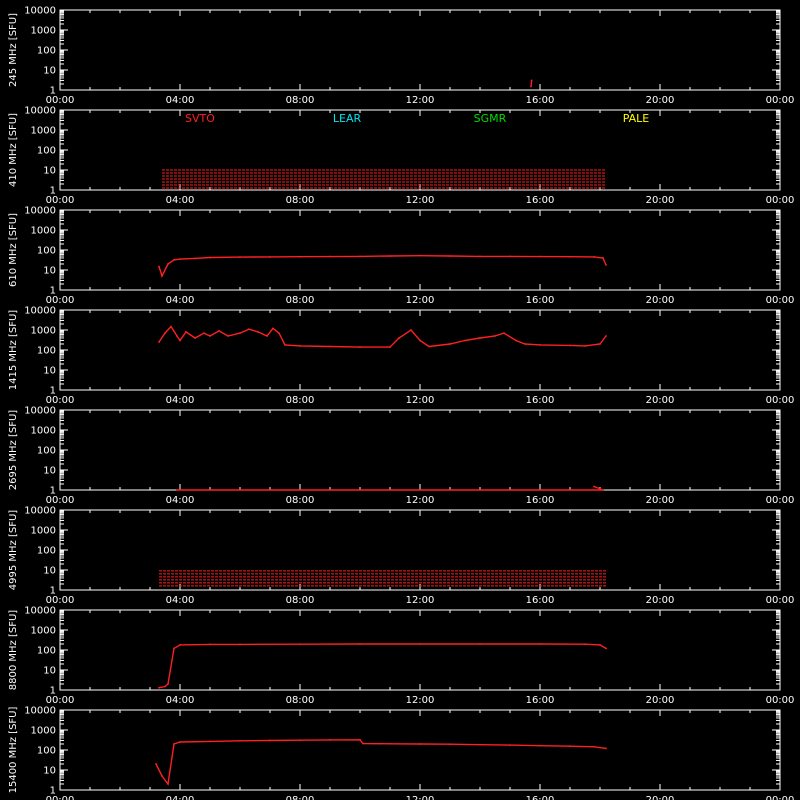  I want to click on legend-svto: SVTO, so click(200, 118).